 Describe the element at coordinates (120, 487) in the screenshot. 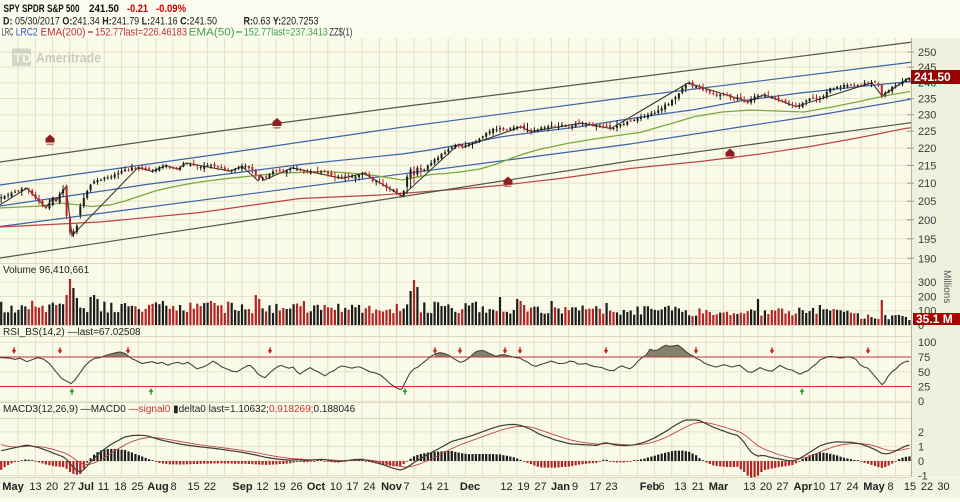

I see `svg-text: 18` at that location.